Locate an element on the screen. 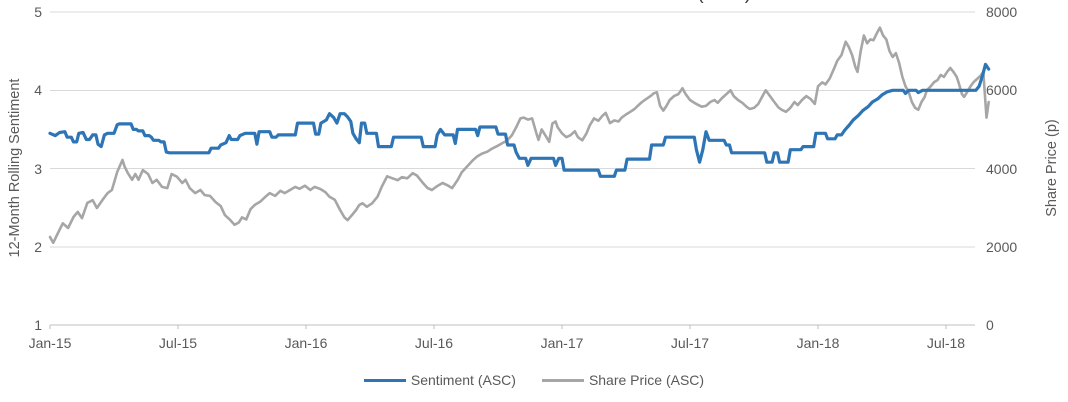  legend-item-share-price: Share Price (ASC) is located at coordinates (623, 380).